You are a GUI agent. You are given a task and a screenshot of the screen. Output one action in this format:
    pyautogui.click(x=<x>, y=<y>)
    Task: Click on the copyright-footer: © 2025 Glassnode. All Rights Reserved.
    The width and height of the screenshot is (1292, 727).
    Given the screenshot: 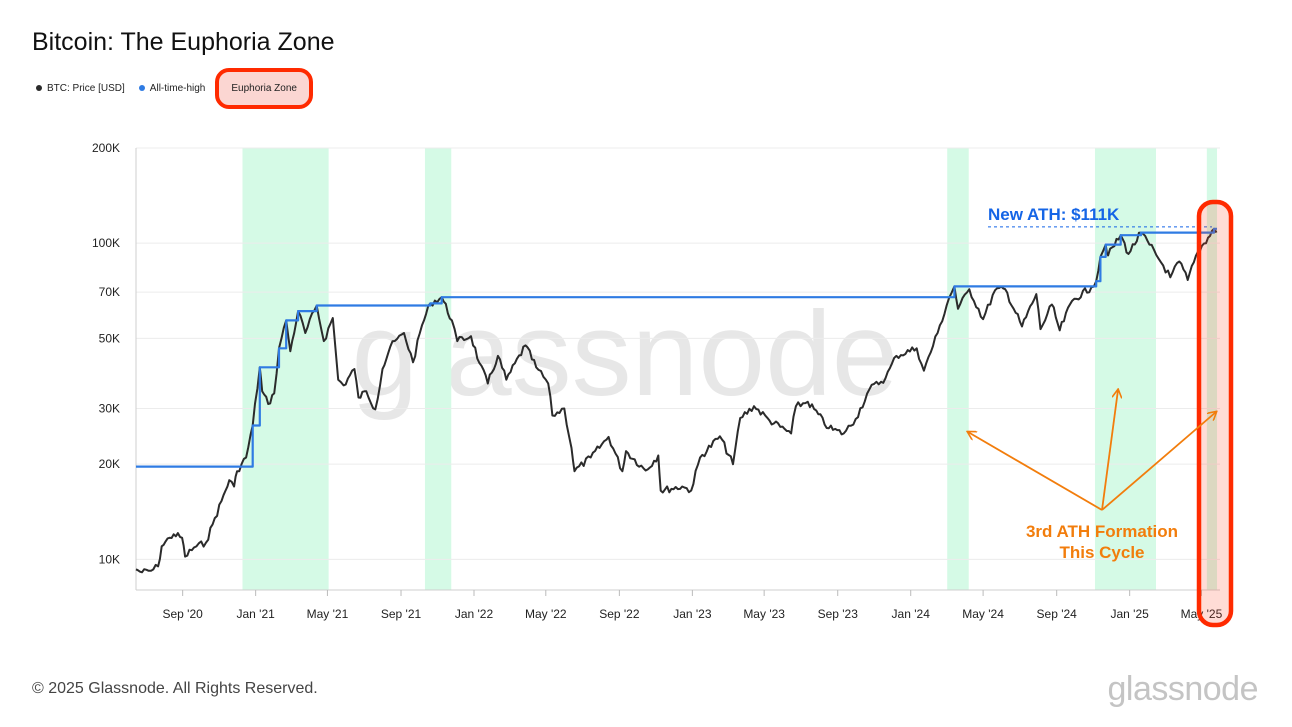 What is the action you would take?
    pyautogui.click(x=175, y=688)
    